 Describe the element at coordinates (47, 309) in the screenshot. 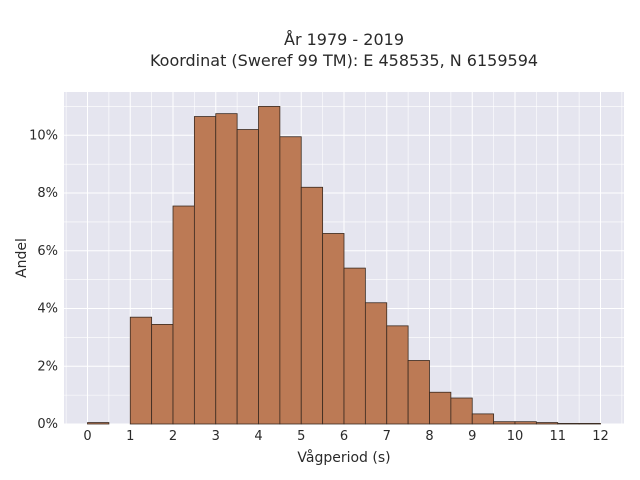

I see `y-tick-label: 4%` at that location.